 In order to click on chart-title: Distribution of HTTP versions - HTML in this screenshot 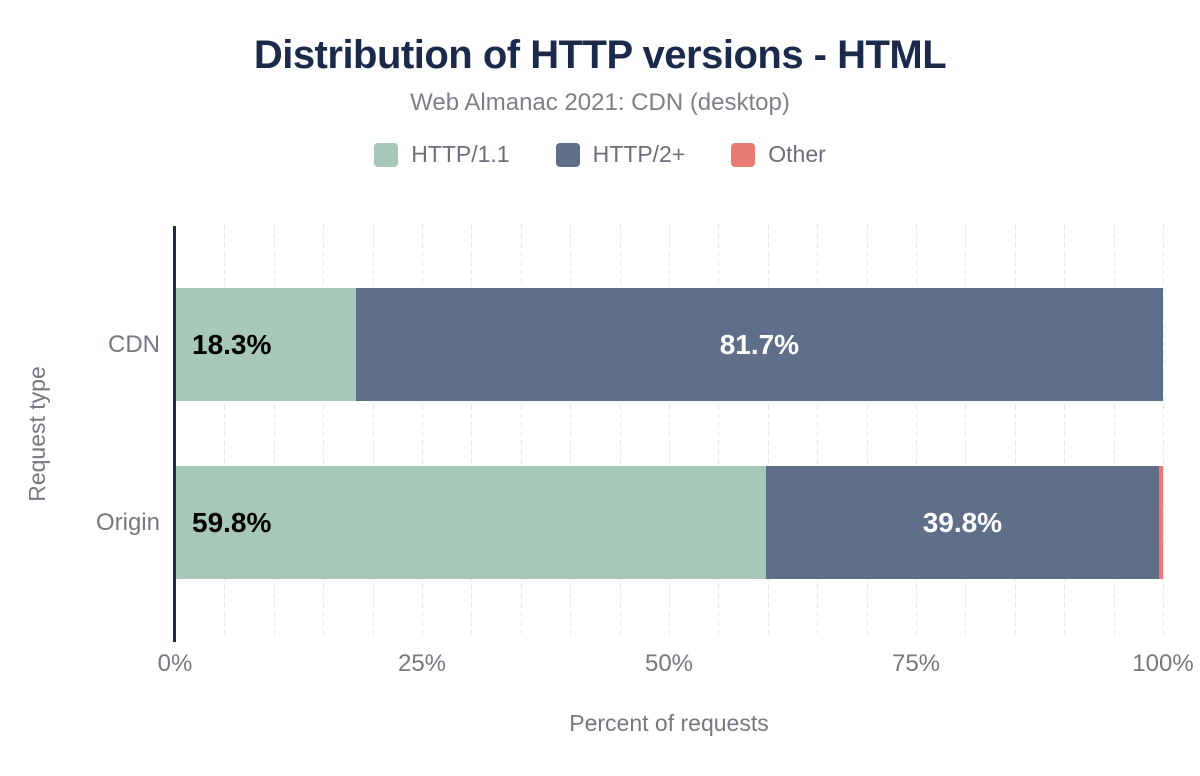, I will do `click(600, 55)`.